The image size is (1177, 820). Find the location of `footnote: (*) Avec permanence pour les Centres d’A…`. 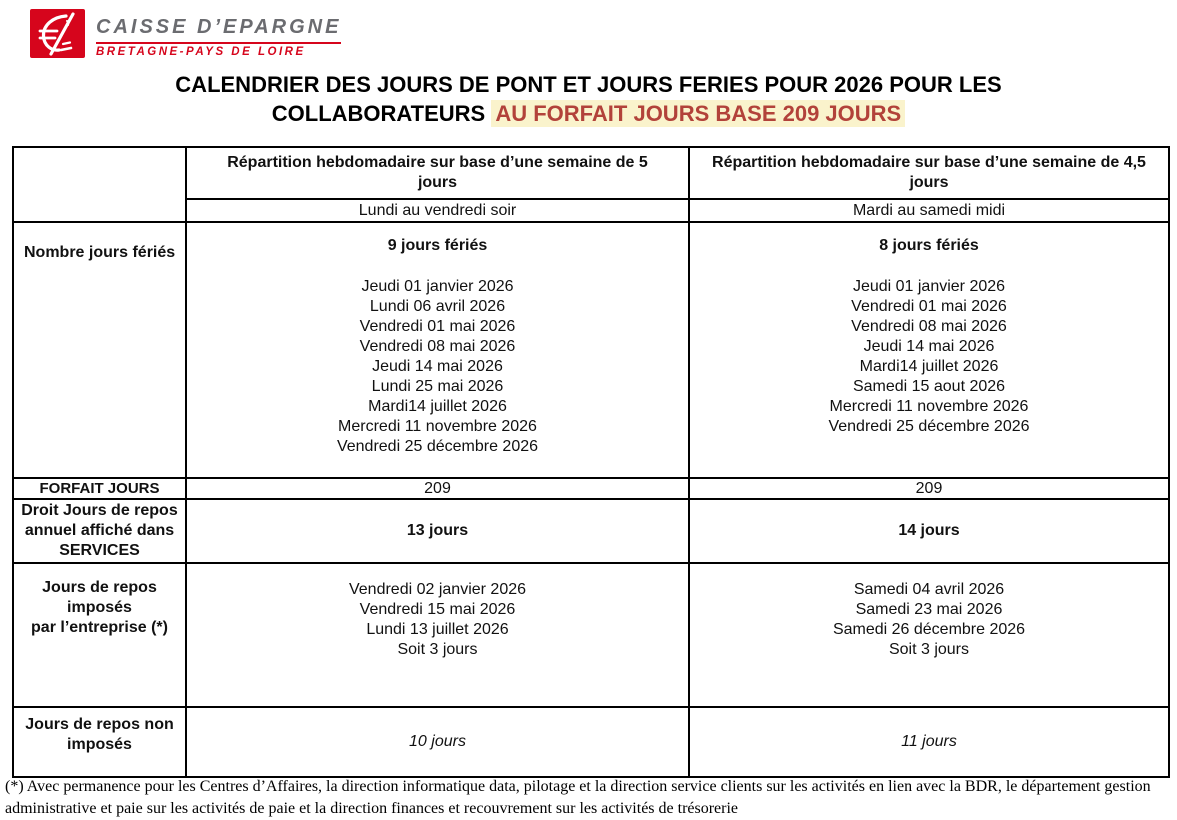

footnote: (*) Avec permanence pour les Centres d’A… is located at coordinates (578, 797).